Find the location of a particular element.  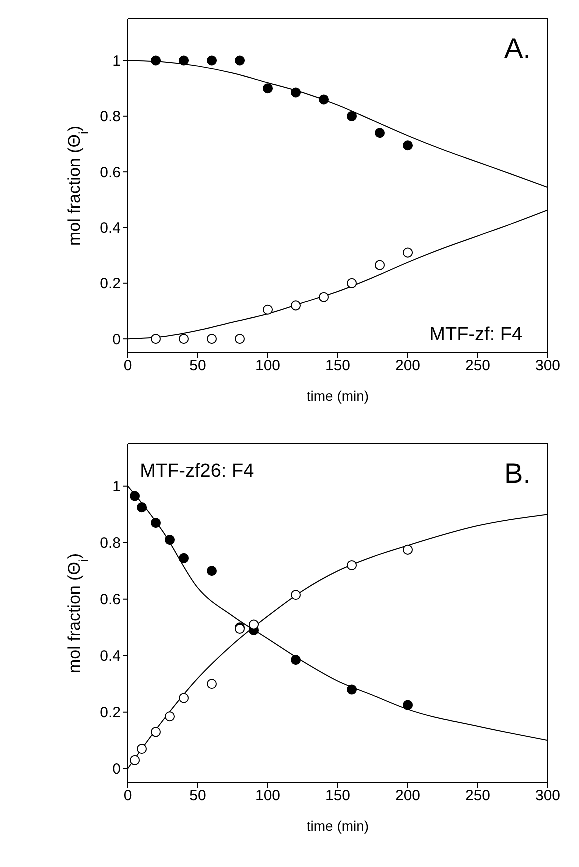

annotation: MTF-zf26: F4 is located at coordinates (197, 471).